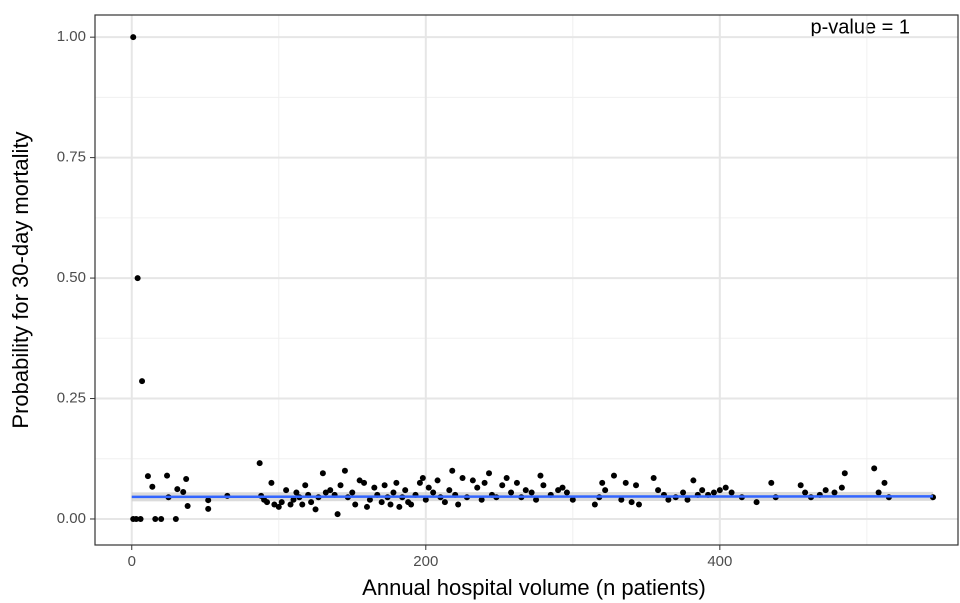  I want to click on y-tick-label: 0.75, so click(71, 157).